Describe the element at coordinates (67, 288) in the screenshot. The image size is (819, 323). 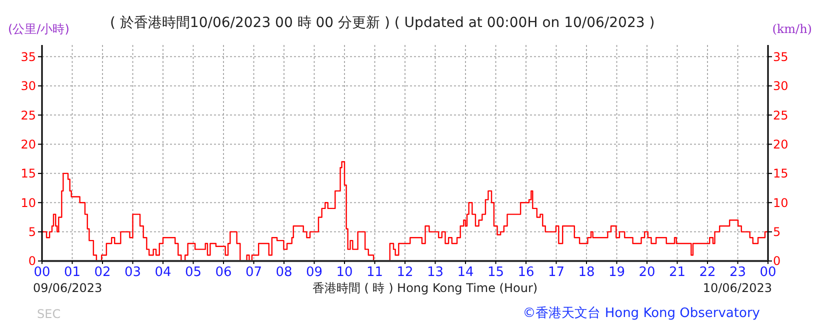
I see `text: 09/06/2023` at that location.